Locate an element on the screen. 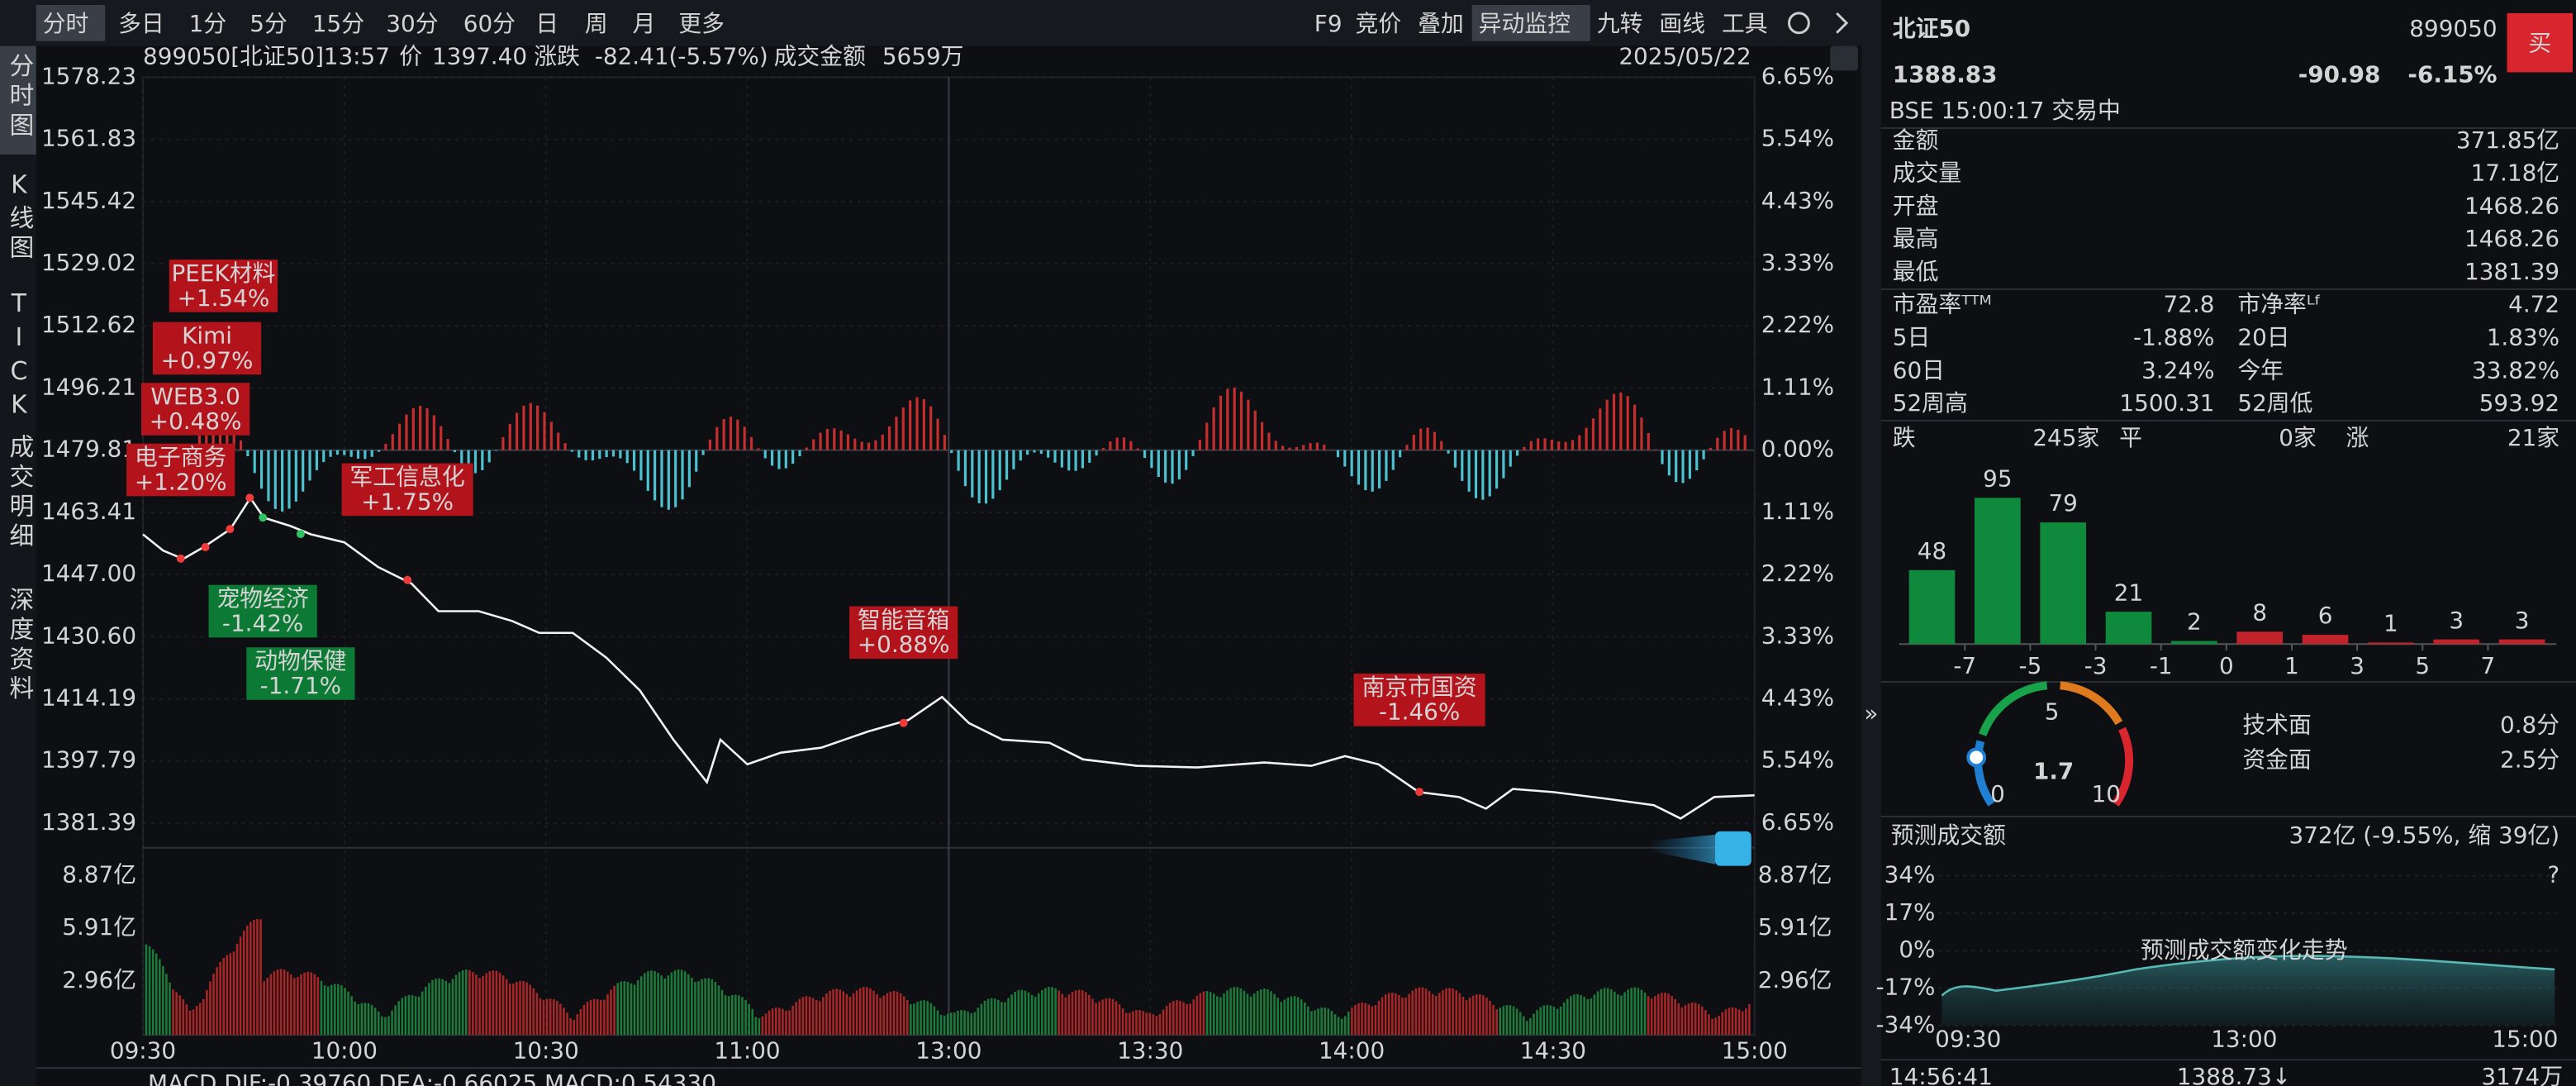 The width and height of the screenshot is (2576, 1086). y-tick-label: 1545.42 is located at coordinates (88, 200).